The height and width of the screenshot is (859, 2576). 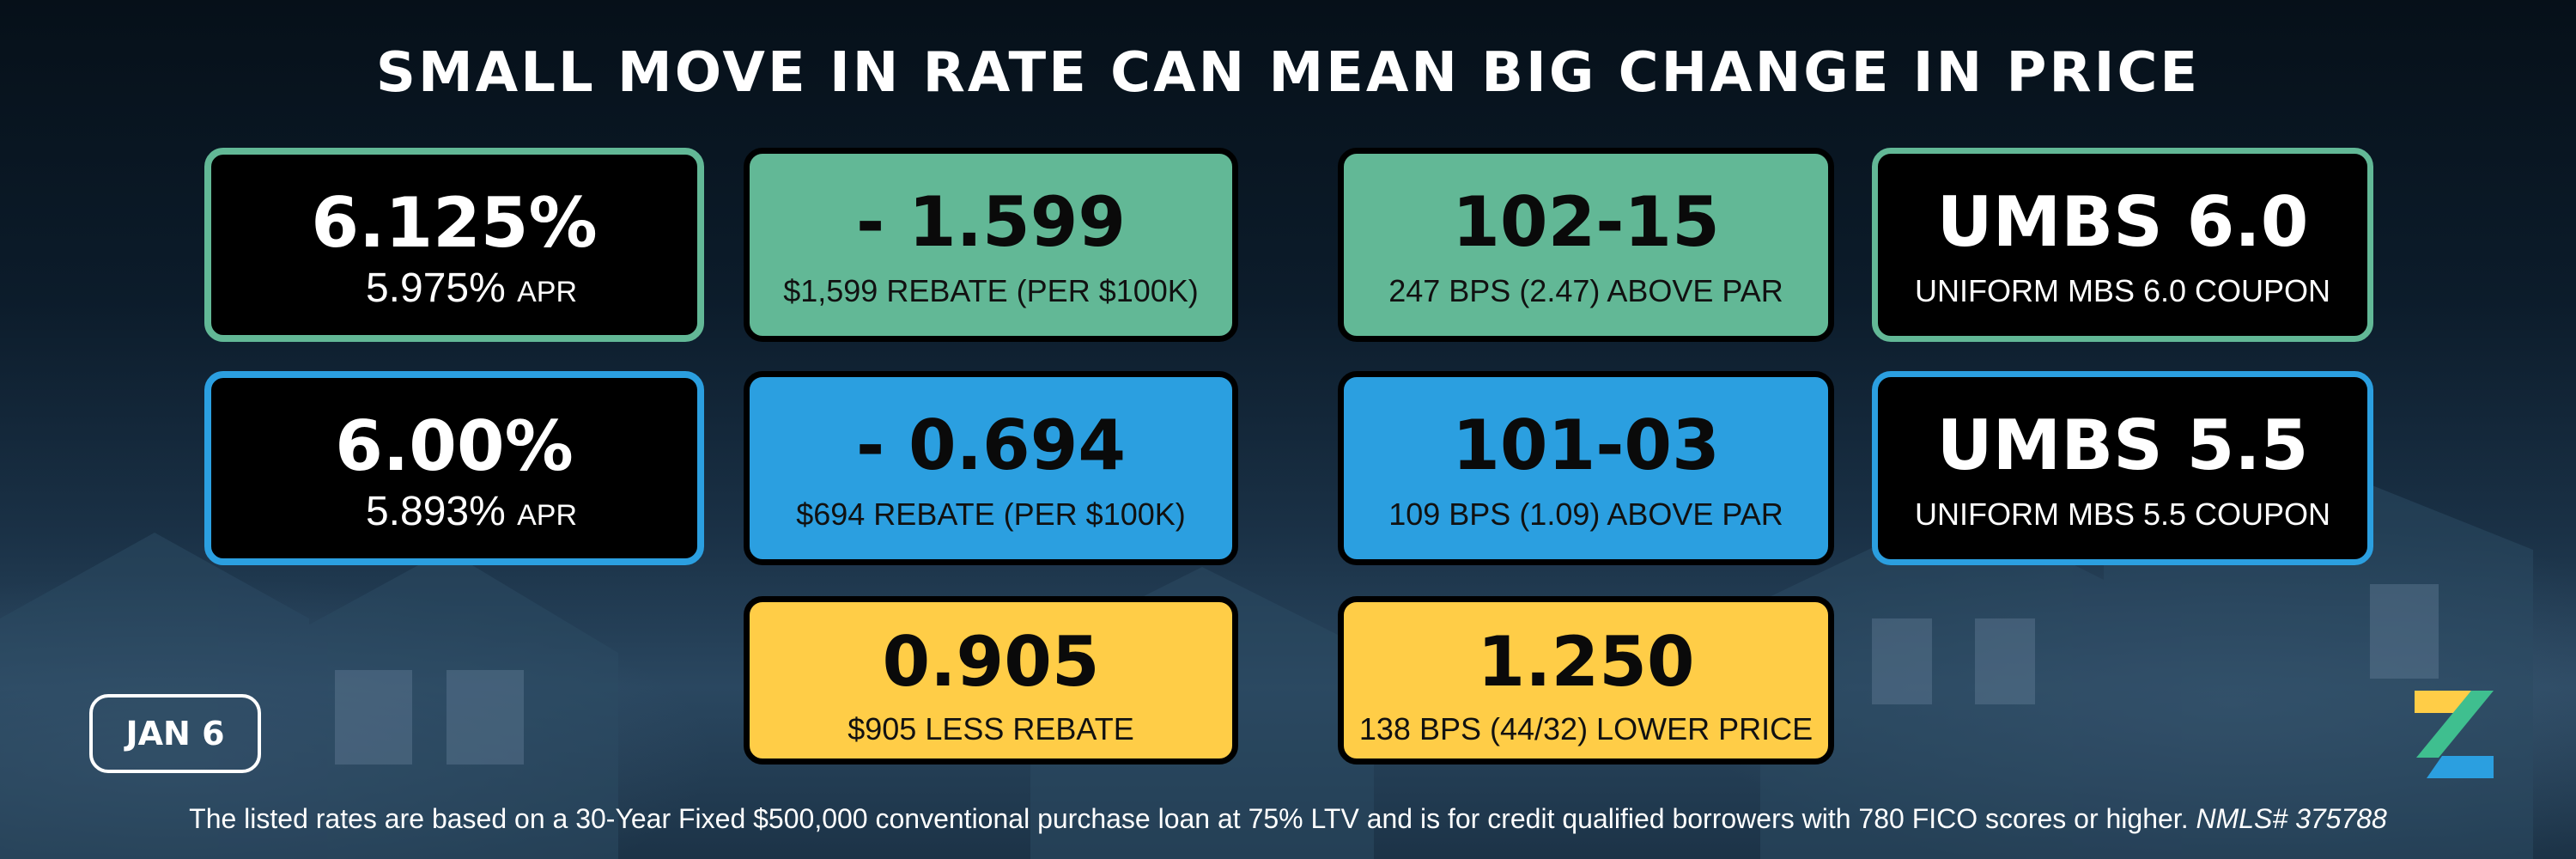 I want to click on coupon-card-1: UMBS 6.0 UNIFORM MBS 6.0 COUPON, so click(x=2122, y=245).